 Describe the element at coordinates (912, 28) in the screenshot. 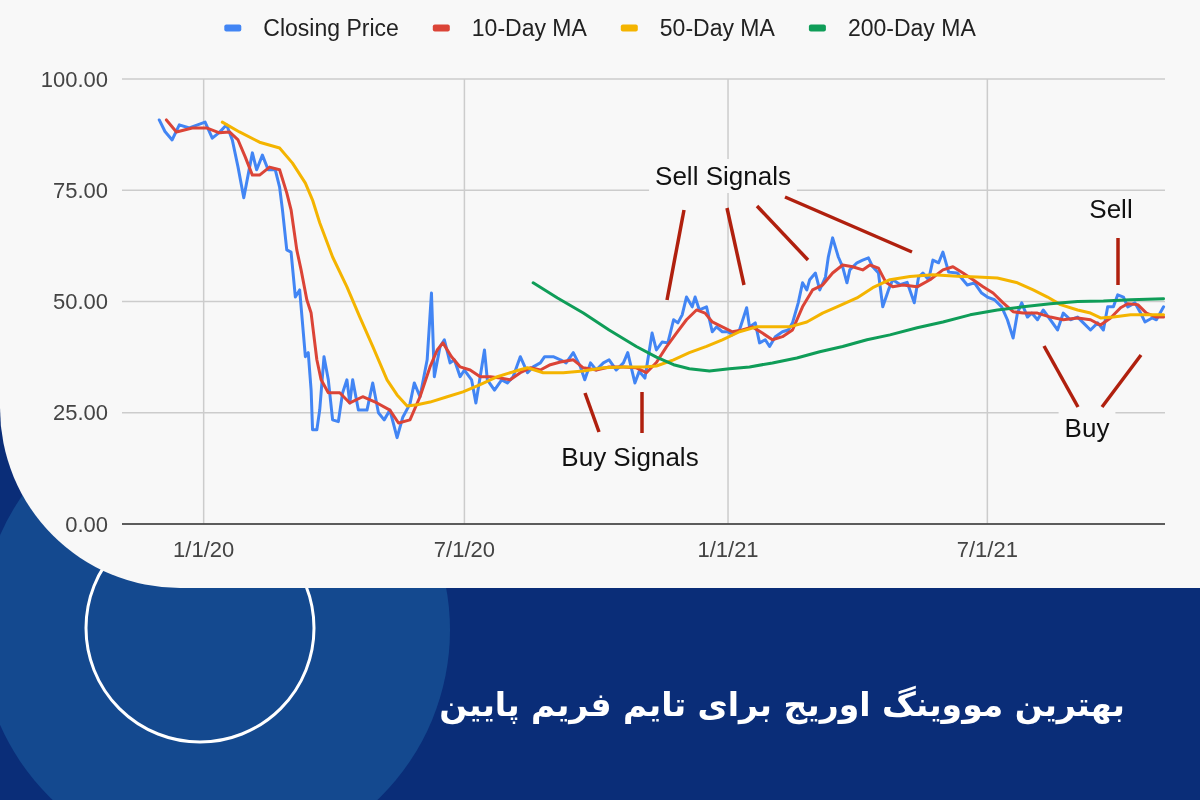

I see `legend-label: 200-Day MA` at that location.